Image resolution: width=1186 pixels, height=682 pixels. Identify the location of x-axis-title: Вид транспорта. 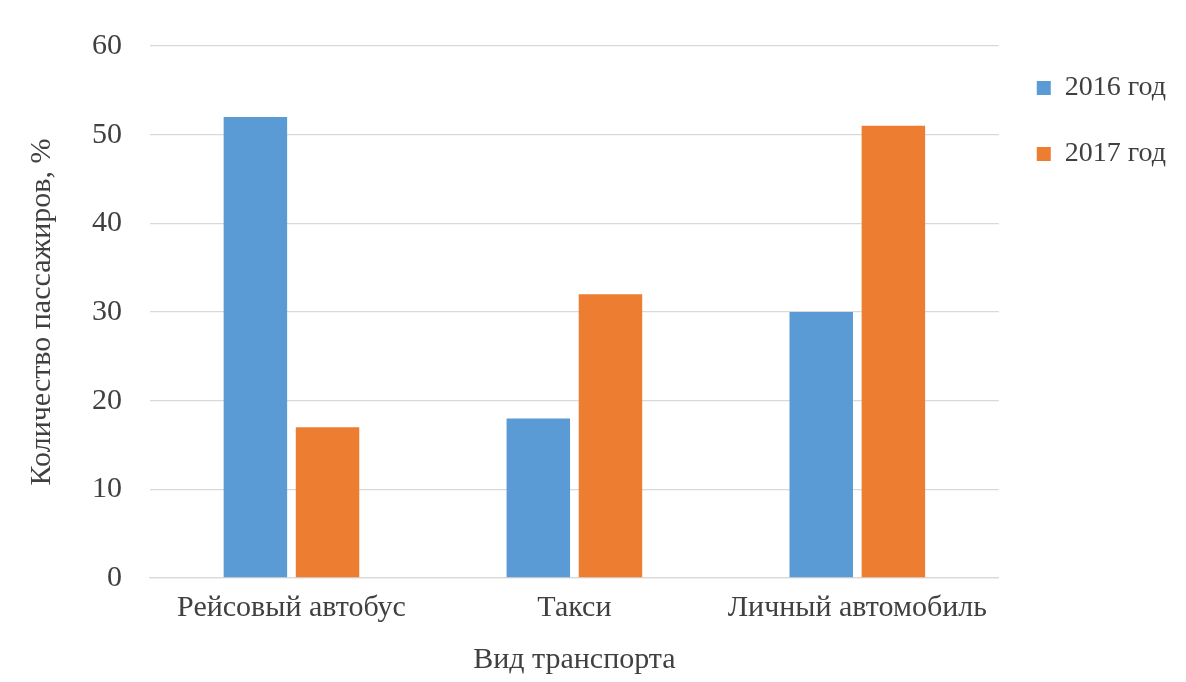
(574, 657).